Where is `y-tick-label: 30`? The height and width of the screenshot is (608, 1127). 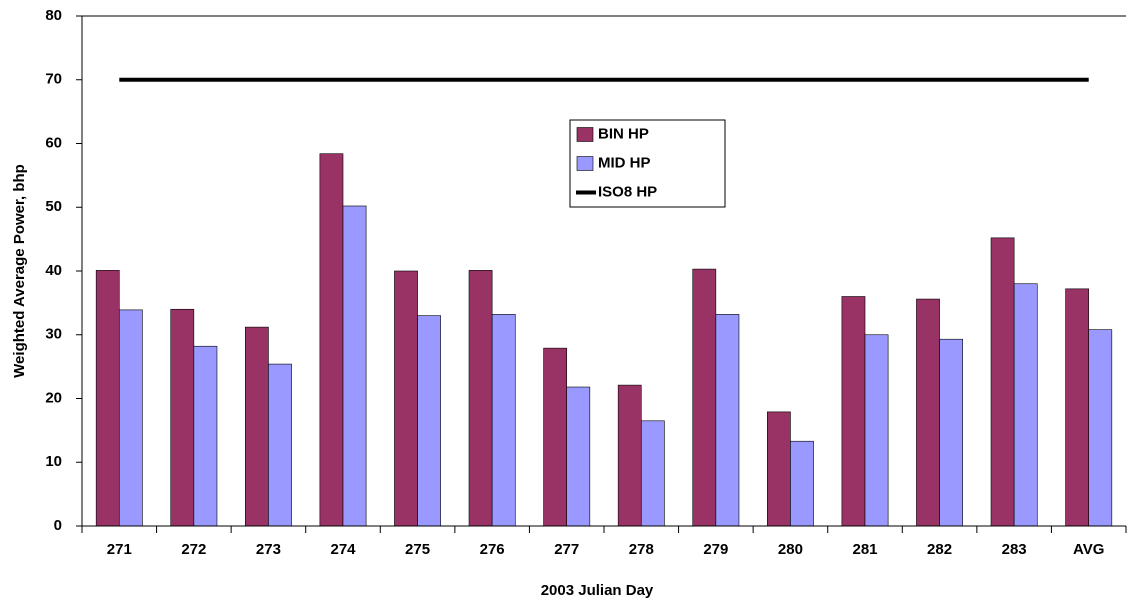
y-tick-label: 30 is located at coordinates (53, 334).